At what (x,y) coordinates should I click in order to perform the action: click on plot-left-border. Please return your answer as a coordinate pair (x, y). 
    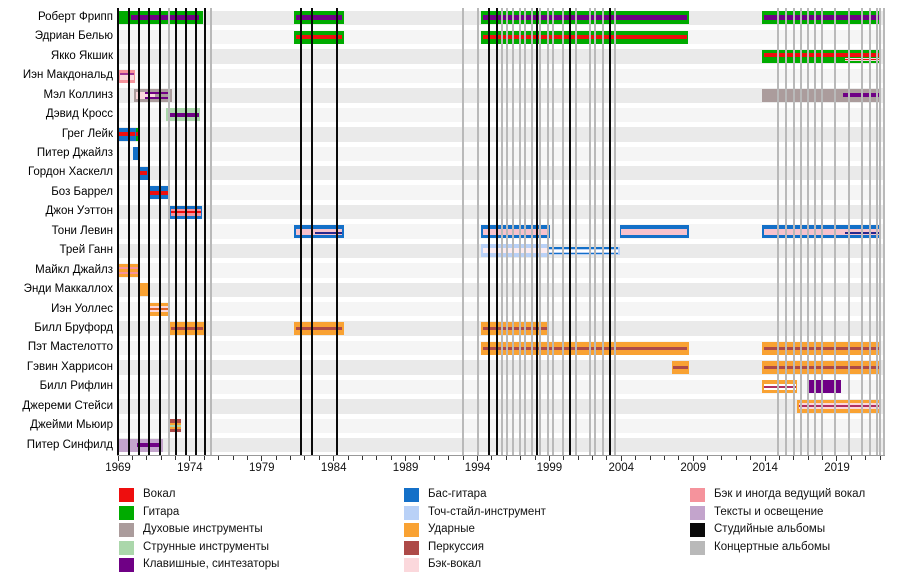
    Looking at the image, I should click on (118, 231).